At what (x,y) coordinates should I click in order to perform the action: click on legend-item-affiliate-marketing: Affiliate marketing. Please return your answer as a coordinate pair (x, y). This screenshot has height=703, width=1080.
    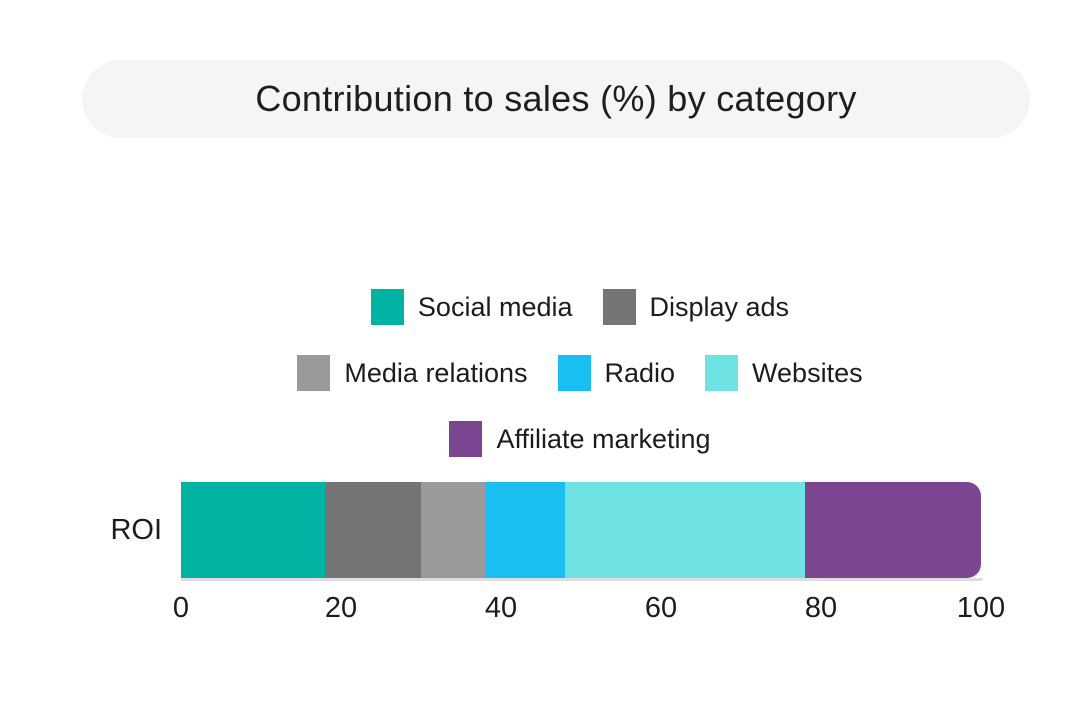
    Looking at the image, I should click on (580, 439).